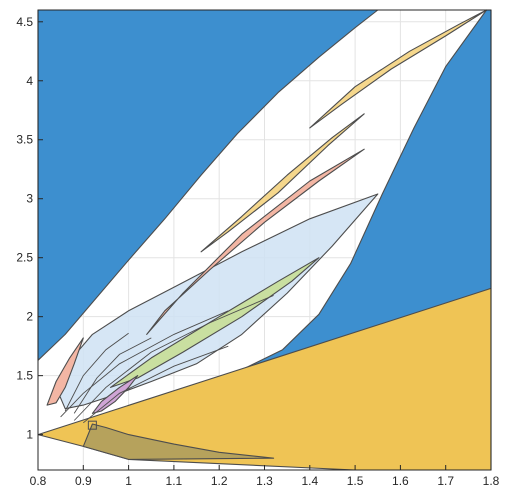 The width and height of the screenshot is (510, 492). I want to click on markers, so click(92, 425).